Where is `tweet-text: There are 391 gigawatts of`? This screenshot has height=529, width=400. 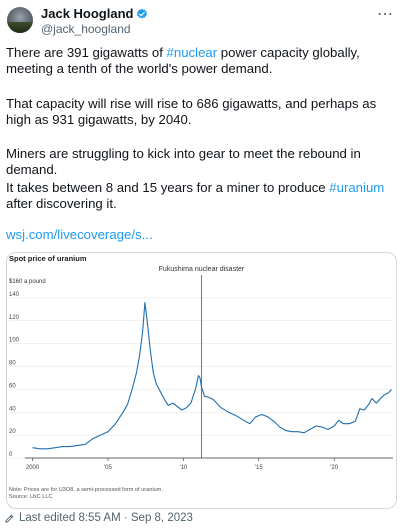
tweet-text: There are 391 gigawatts of is located at coordinates (86, 52).